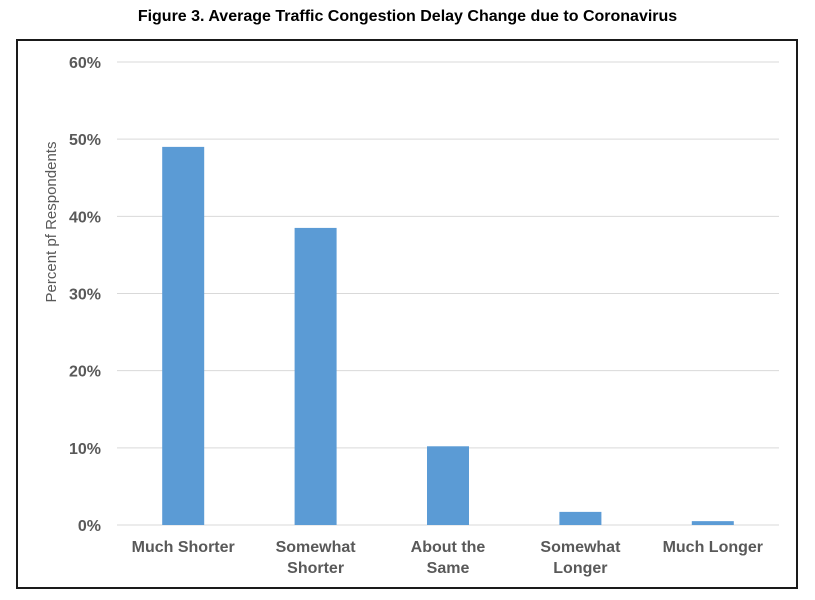 The height and width of the screenshot is (600, 815). I want to click on x-tick-label: About the Same, so click(448, 558).